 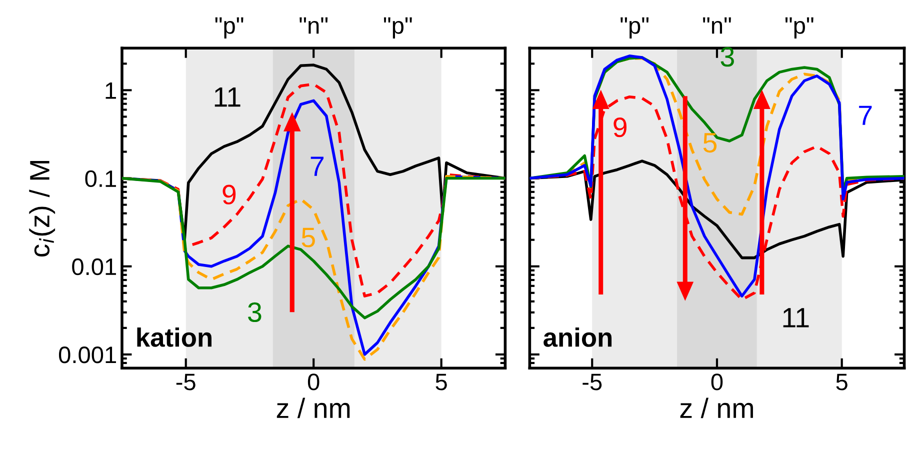 I want to click on y-axis-title: c$_{i}$(z) / M, so click(x=42, y=208).